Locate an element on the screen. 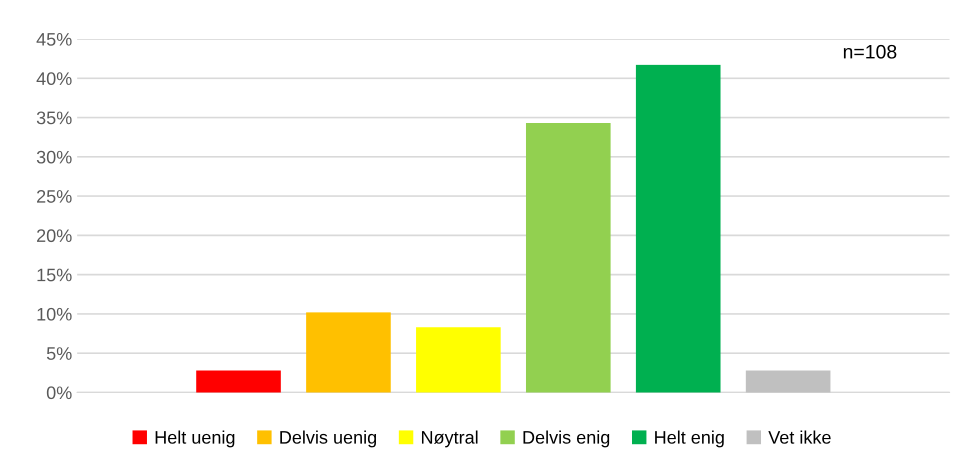 This screenshot has width=964, height=459. y-tick-label: 10% is located at coordinates (55, 314).